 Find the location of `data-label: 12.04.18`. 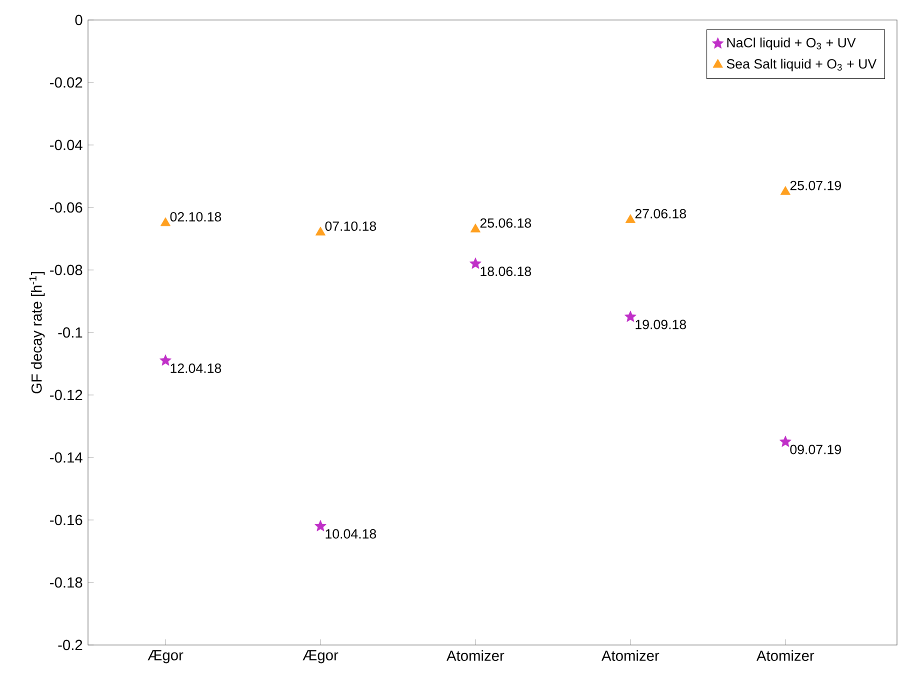

data-label: 12.04.18 is located at coordinates (196, 368).